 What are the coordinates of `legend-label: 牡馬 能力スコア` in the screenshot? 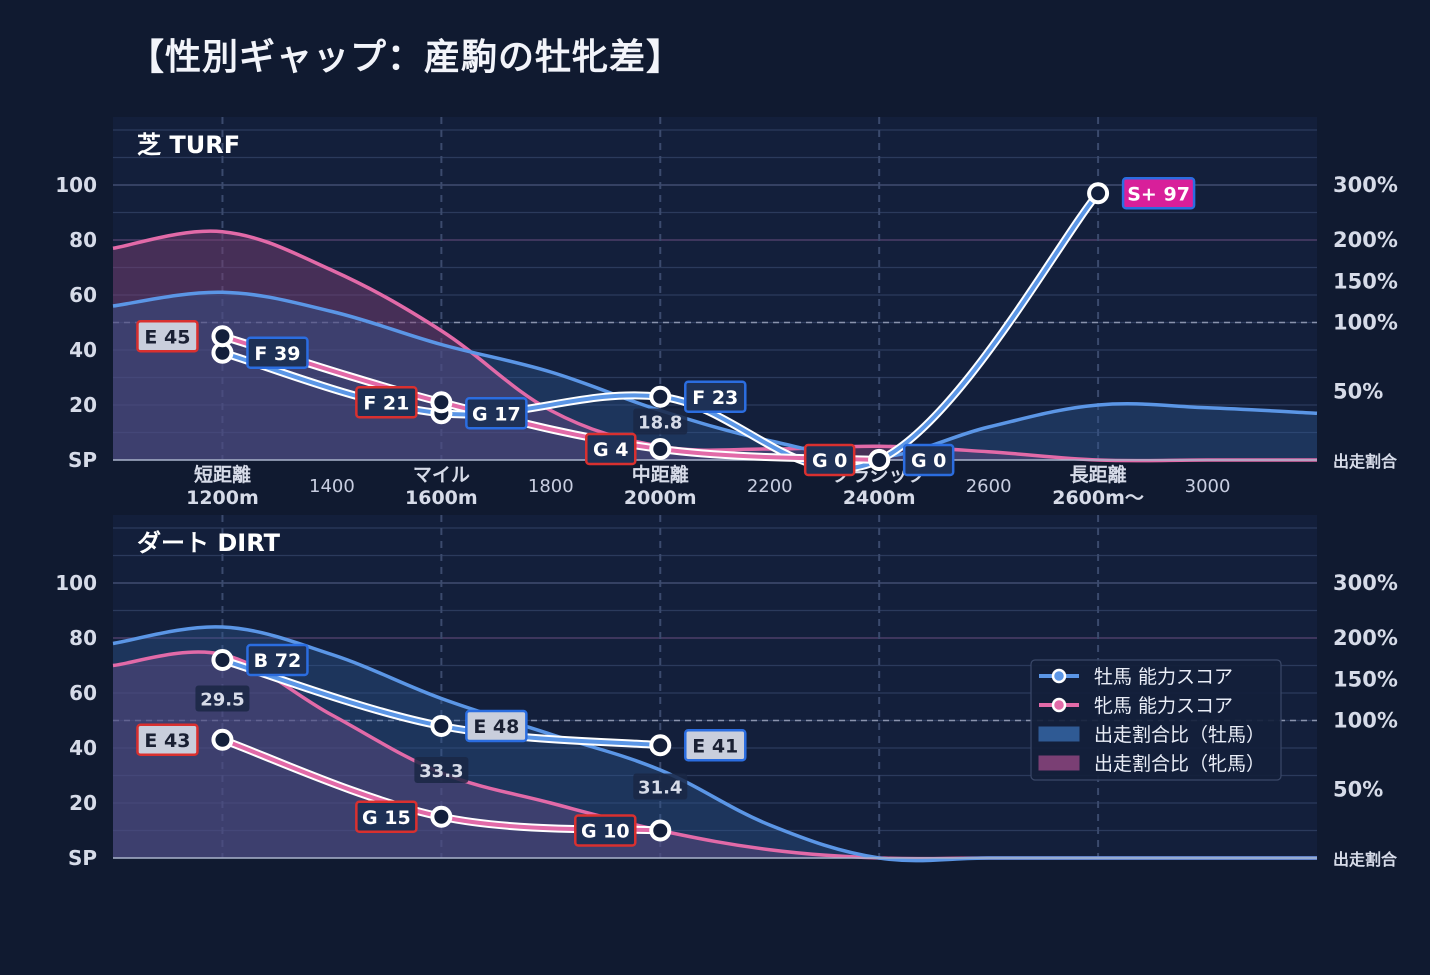 It's located at (1163, 677).